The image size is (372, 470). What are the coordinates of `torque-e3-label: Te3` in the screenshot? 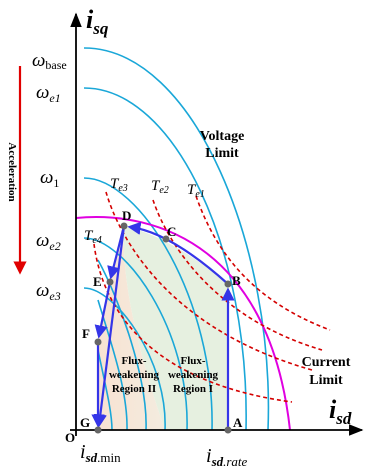 It's located at (119, 185).